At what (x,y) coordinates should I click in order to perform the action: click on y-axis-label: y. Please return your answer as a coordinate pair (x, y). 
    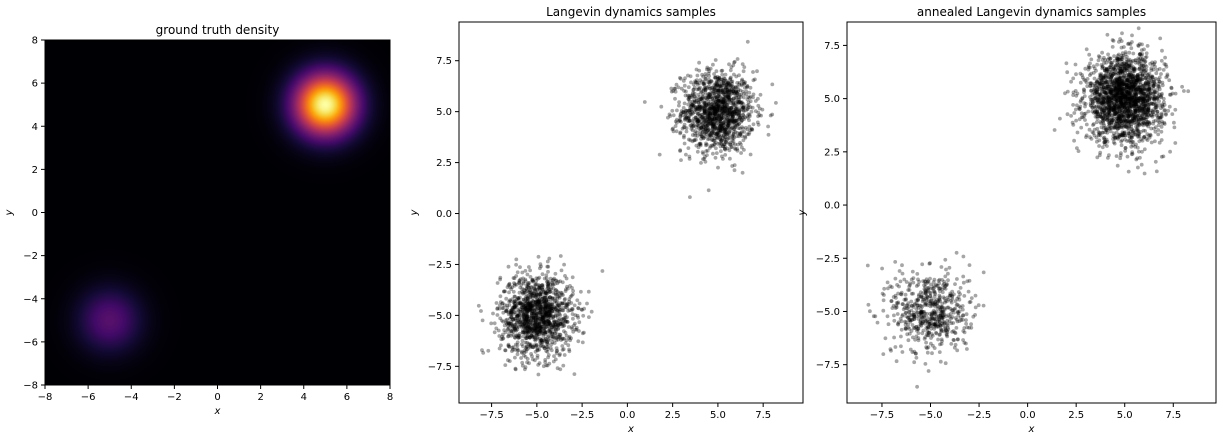
    Looking at the image, I should click on (414, 212).